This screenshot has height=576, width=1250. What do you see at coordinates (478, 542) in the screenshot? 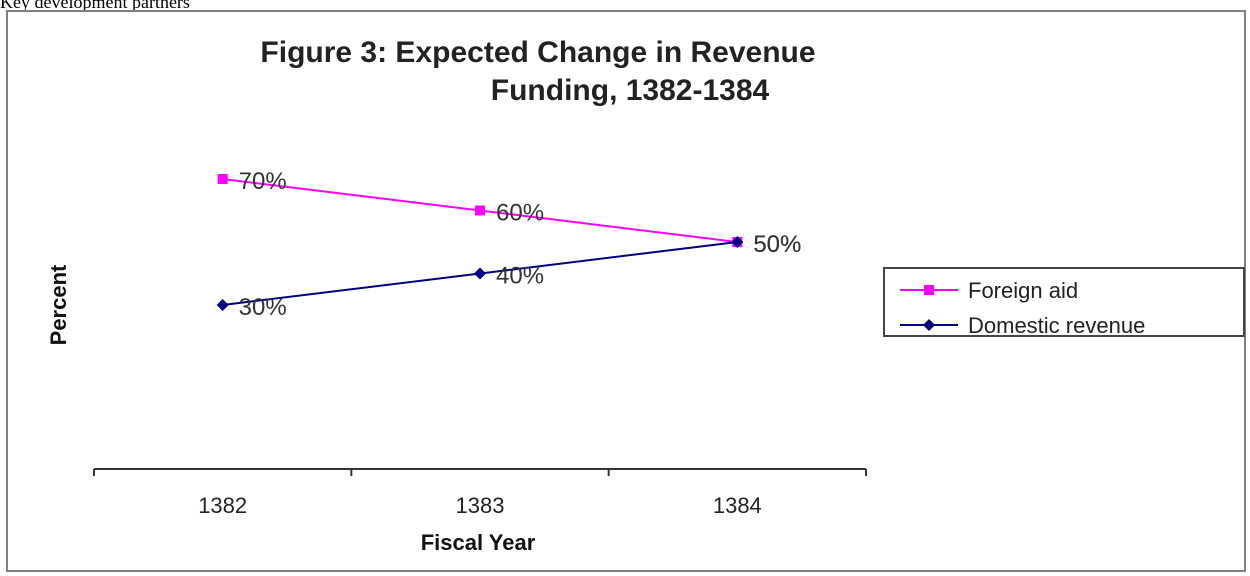
I see `x-axis-label: Fiscal Year` at bounding box center [478, 542].